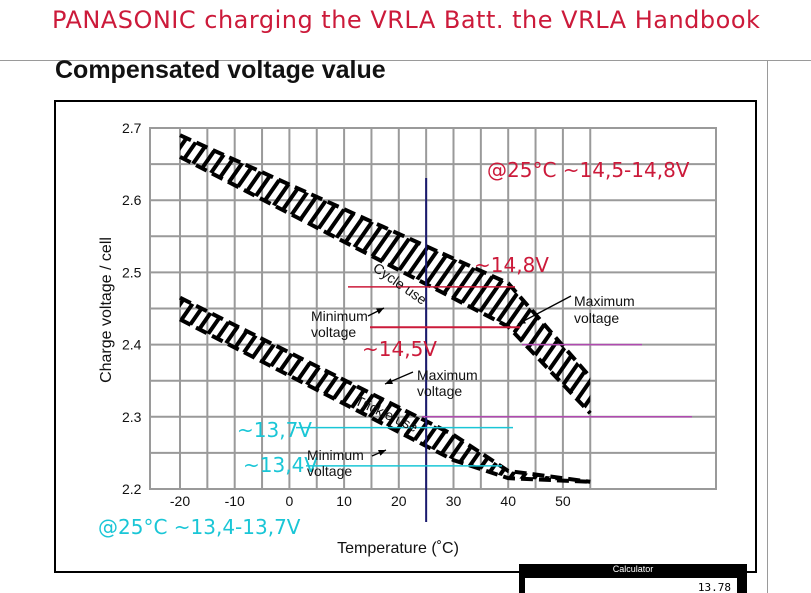 The height and width of the screenshot is (593, 811). I want to click on calculator-display: 13.78, so click(631, 585).